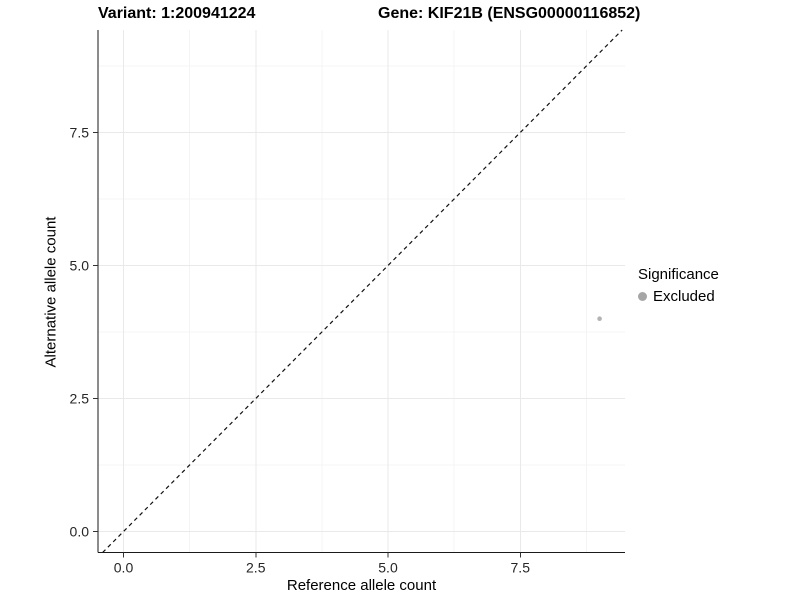 This screenshot has height=600, width=800. I want to click on y-tick-label: 5.0, so click(80, 266).